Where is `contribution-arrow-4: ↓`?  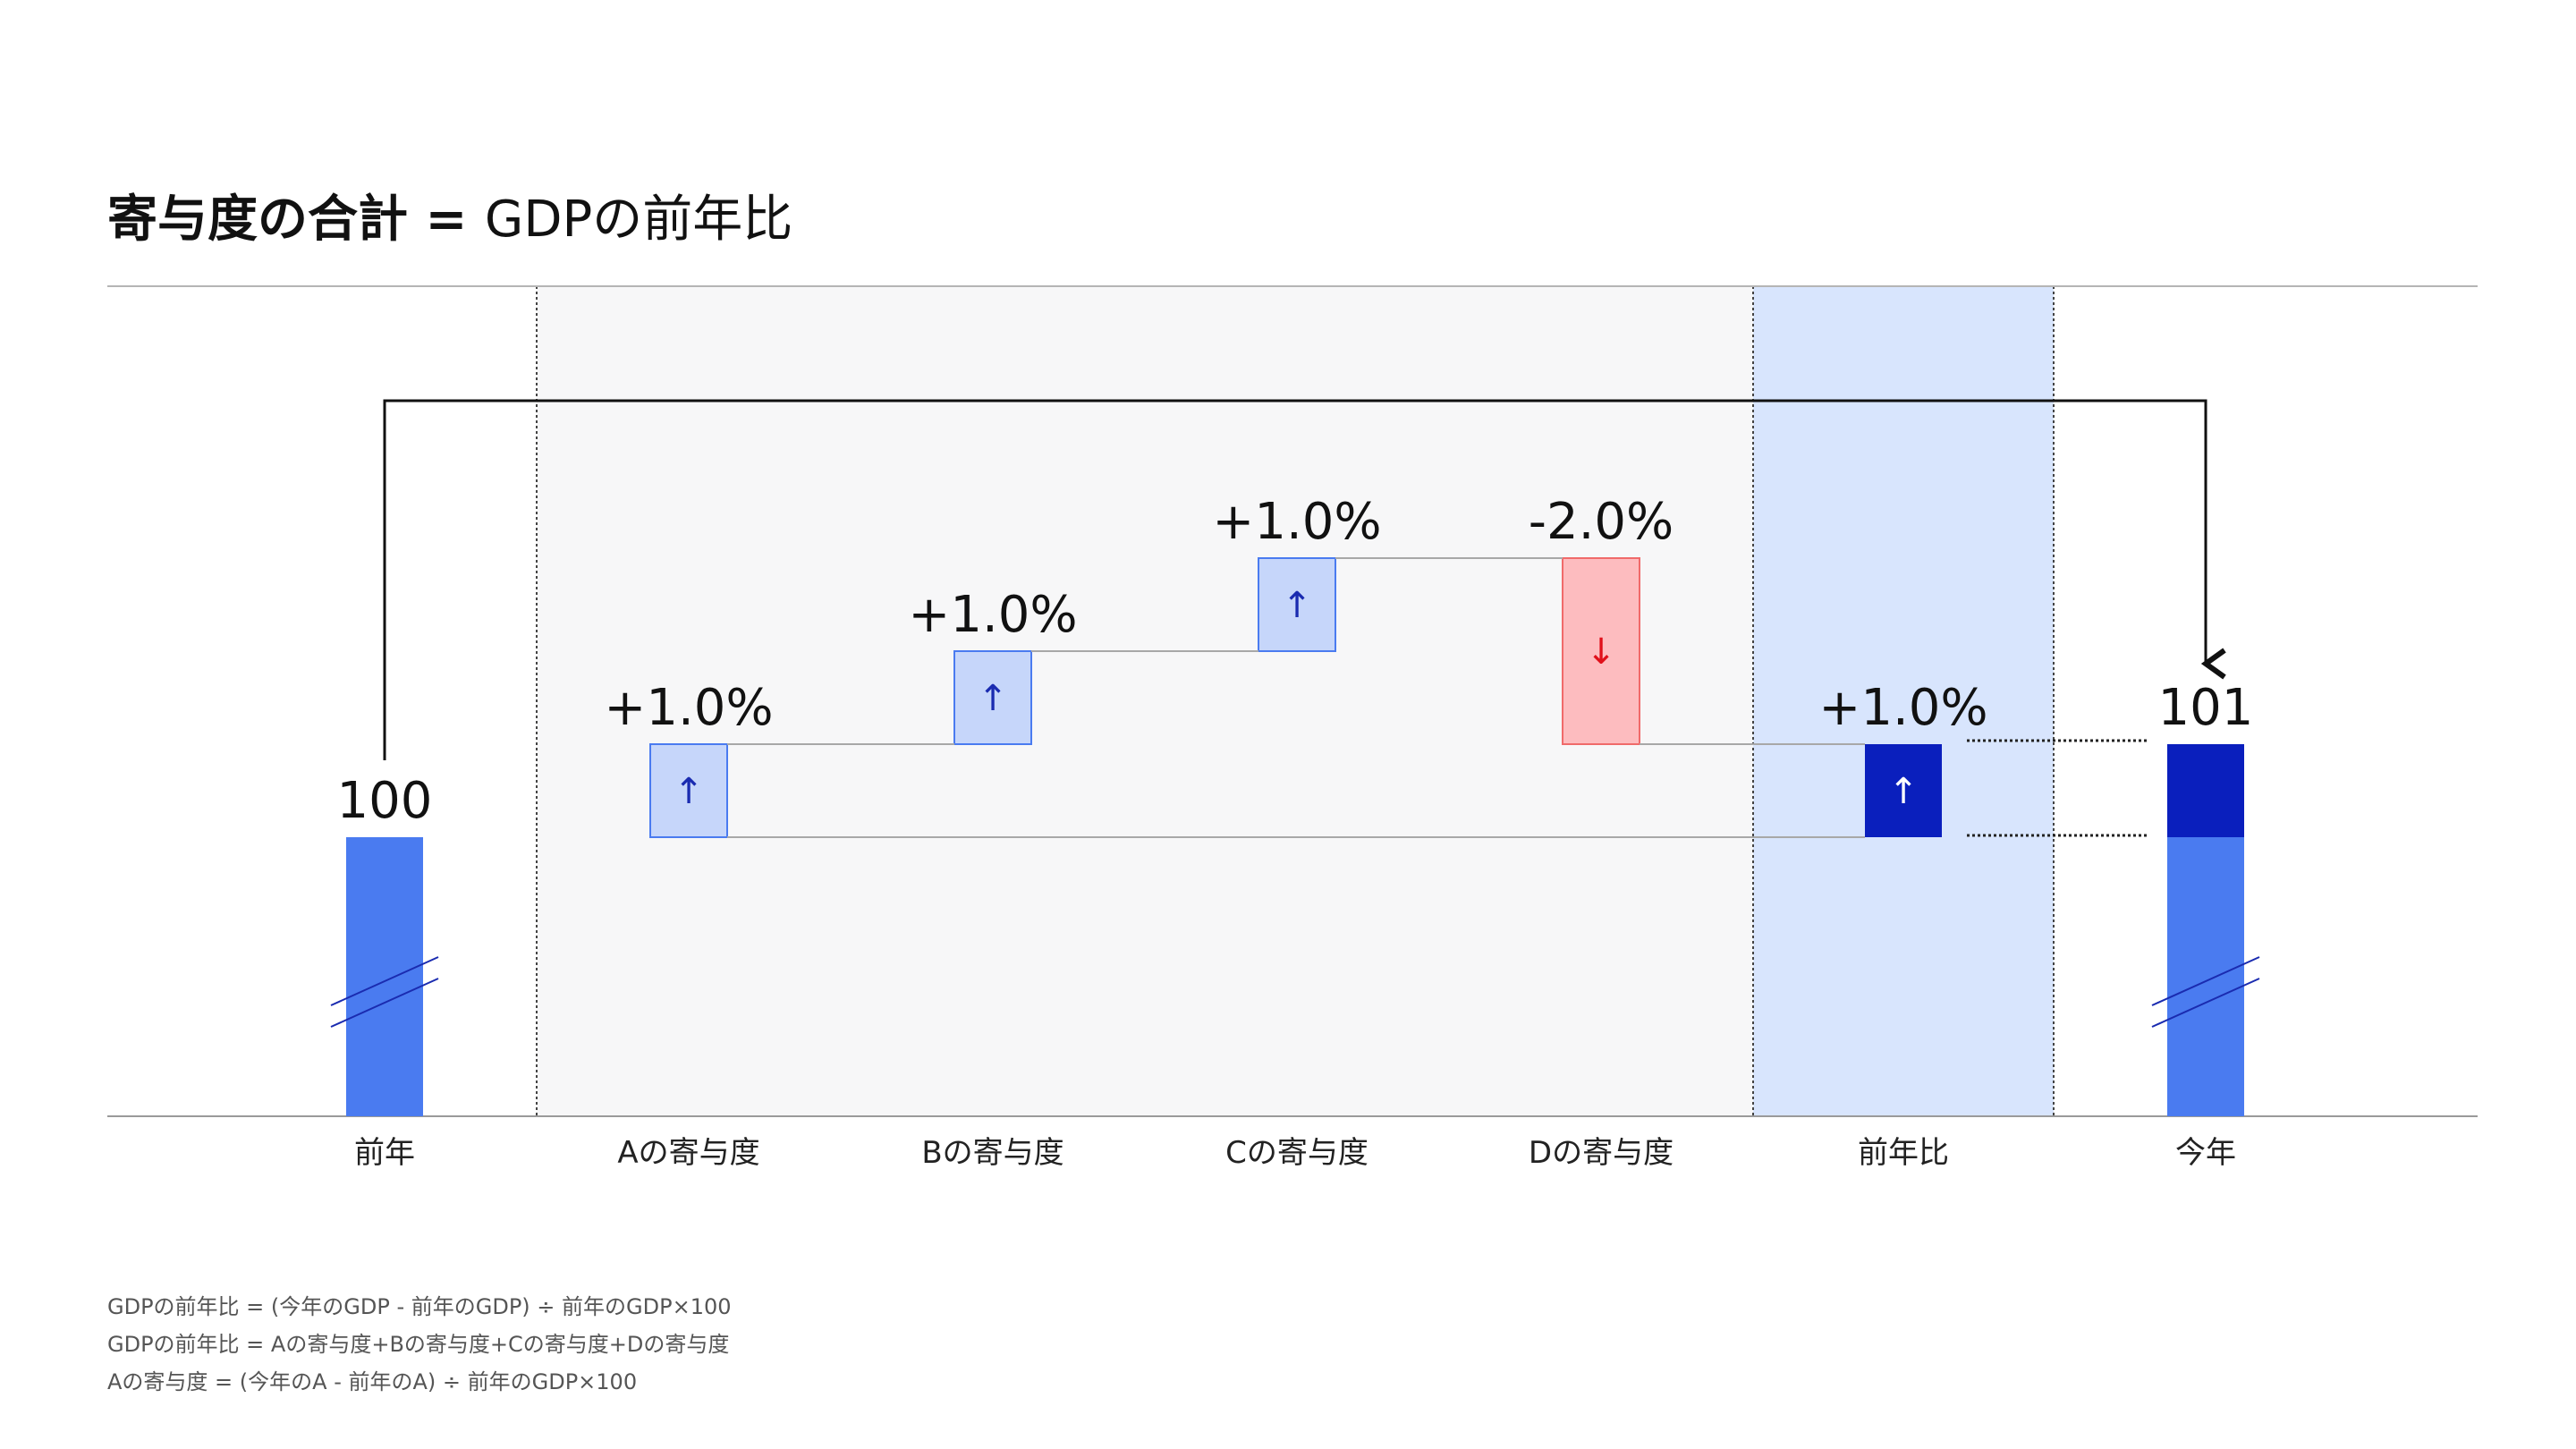
contribution-arrow-4: ↓ is located at coordinates (1601, 652).